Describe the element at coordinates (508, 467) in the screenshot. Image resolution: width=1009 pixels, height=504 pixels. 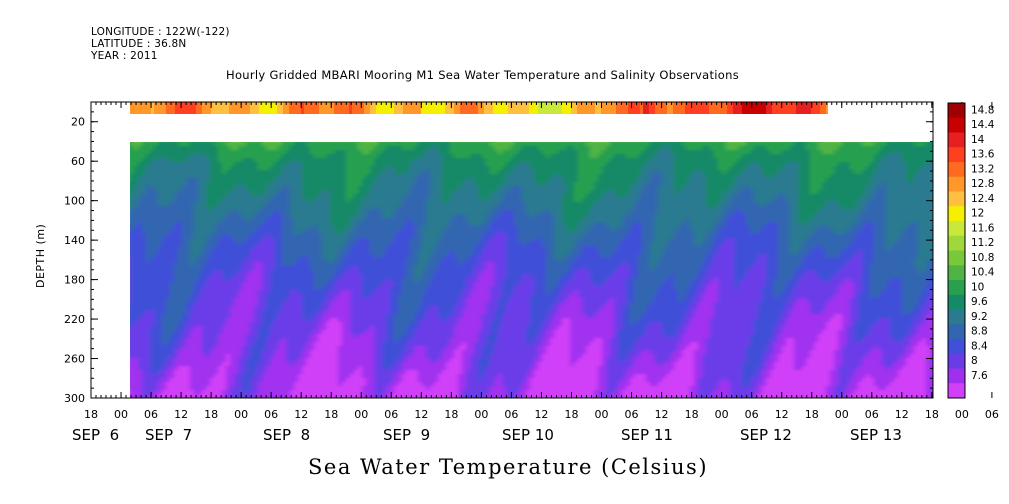
I see `x-axis-label: Sea Water Temperature (Celsius)` at that location.